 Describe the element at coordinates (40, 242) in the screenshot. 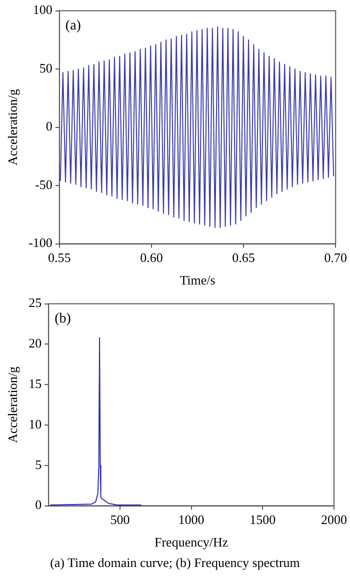

I see `y-tick-label: -100` at that location.